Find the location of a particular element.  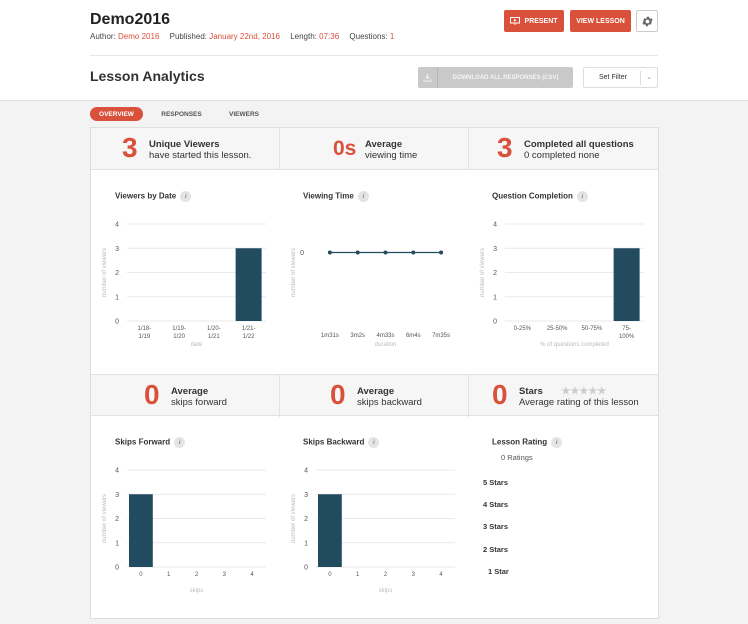

chart-title-text: Skips Backward is located at coordinates (334, 442).